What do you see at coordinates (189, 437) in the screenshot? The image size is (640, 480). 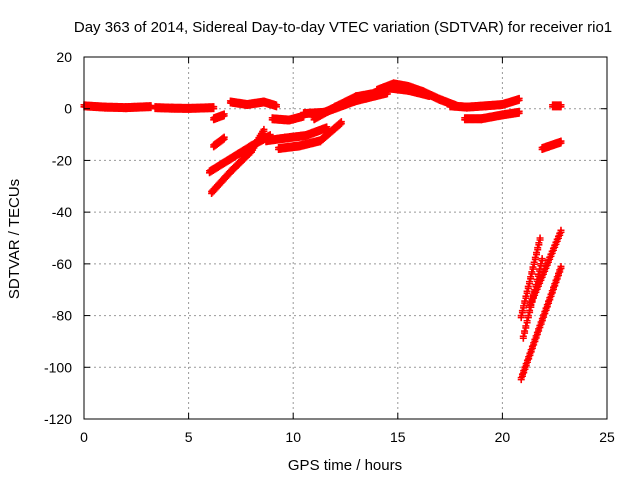 I see `x-tick-label: 5` at bounding box center [189, 437].